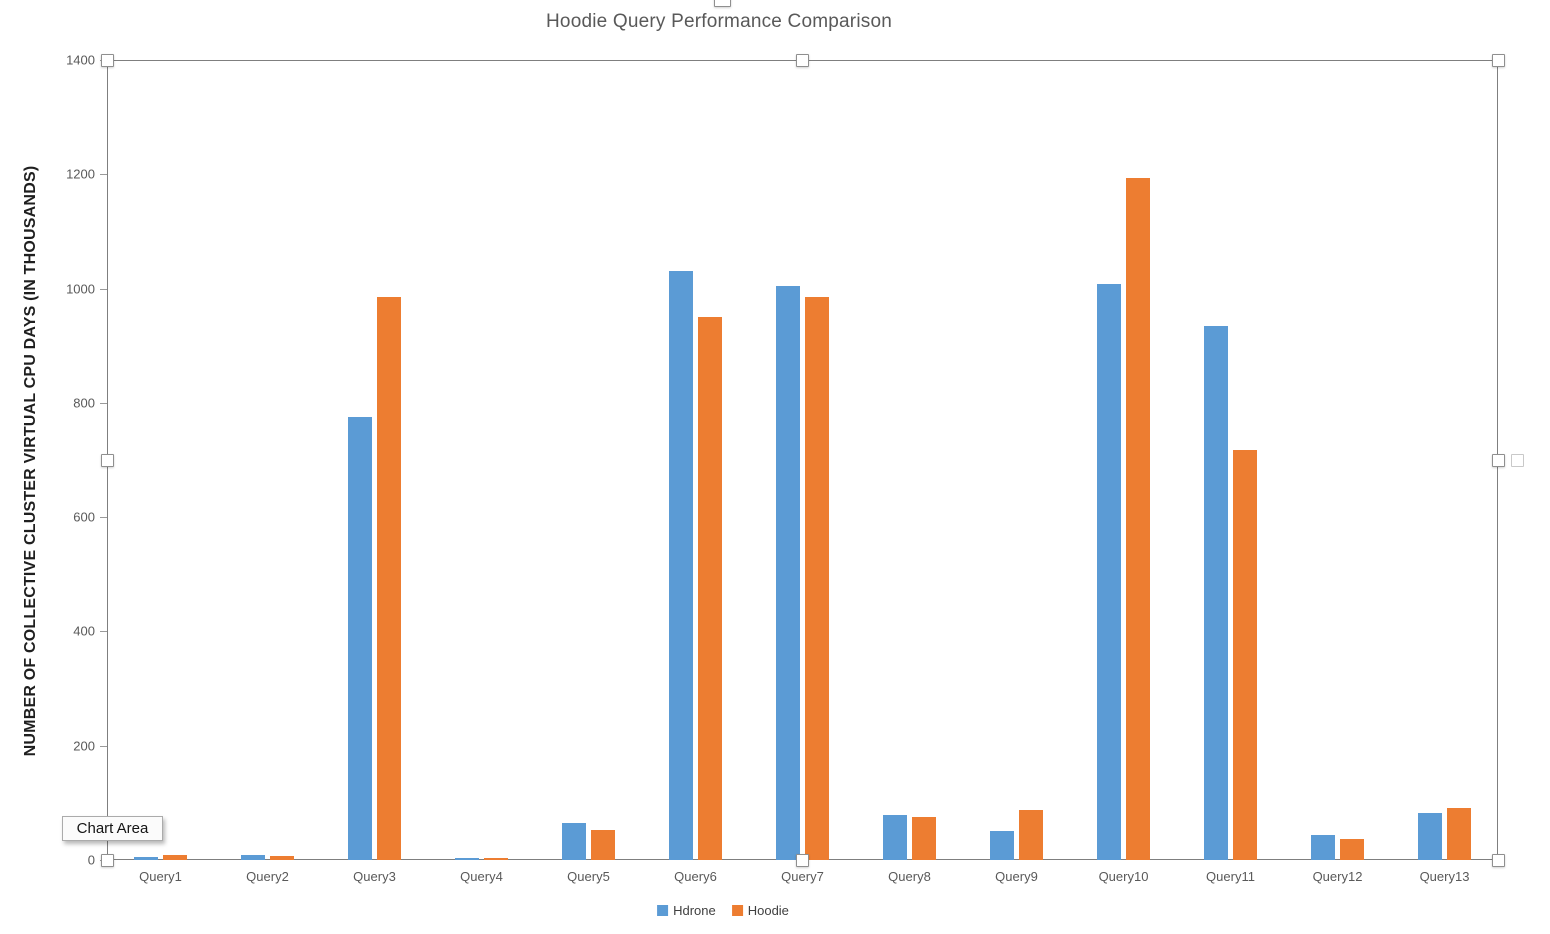 The height and width of the screenshot is (934, 1550). I want to click on bar-hoodie-query9, so click(1031, 834).